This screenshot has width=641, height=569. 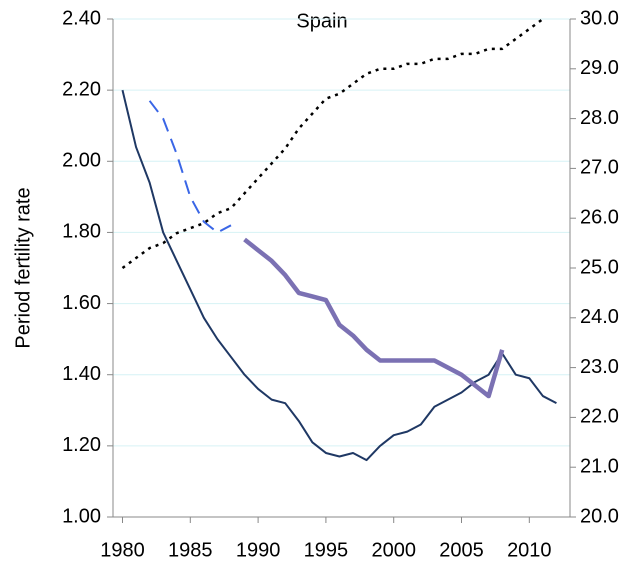 I want to click on x-tick-label: 1985, so click(x=190, y=550).